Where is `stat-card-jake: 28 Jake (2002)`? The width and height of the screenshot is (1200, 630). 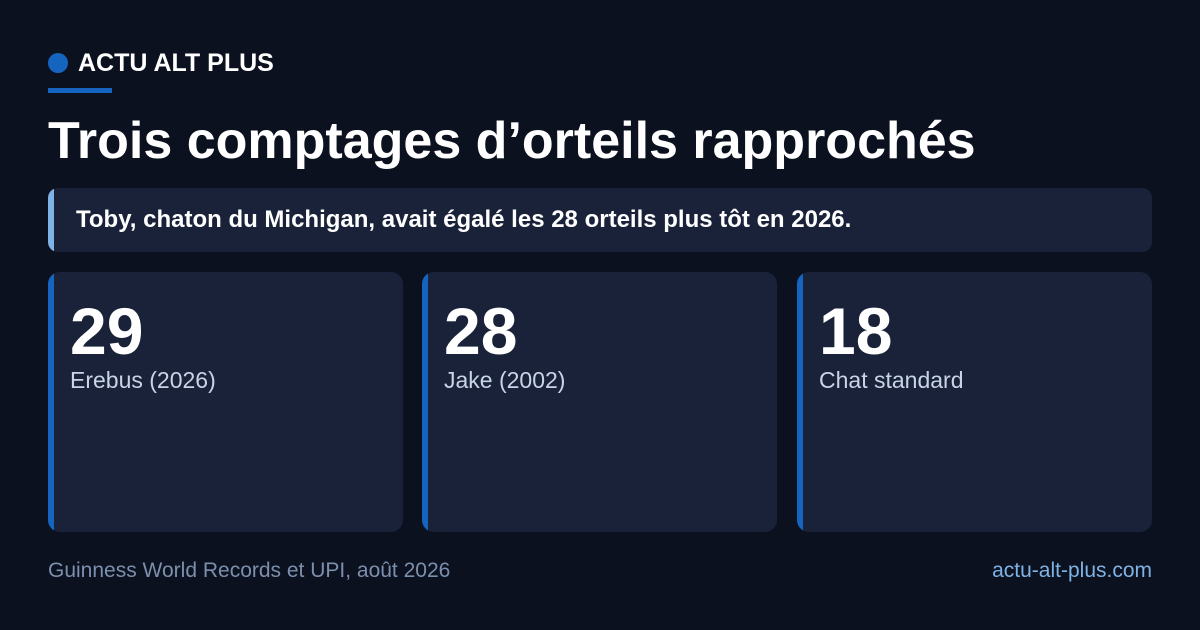 stat-card-jake: 28 Jake (2002) is located at coordinates (599, 402).